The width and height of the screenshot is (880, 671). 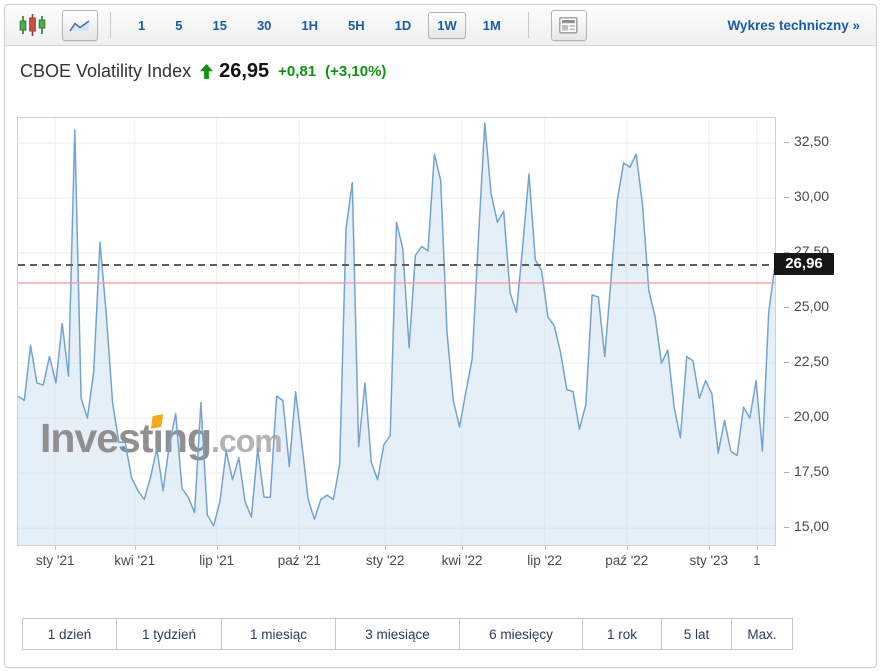 What do you see at coordinates (217, 560) in the screenshot?
I see `x-axis-label: lip '21` at bounding box center [217, 560].